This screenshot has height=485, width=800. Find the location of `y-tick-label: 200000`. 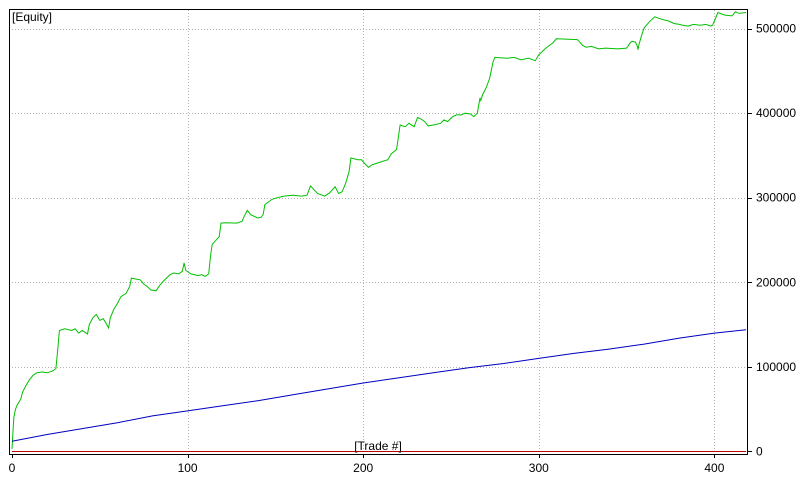

y-tick-label: 200000 is located at coordinates (776, 282).